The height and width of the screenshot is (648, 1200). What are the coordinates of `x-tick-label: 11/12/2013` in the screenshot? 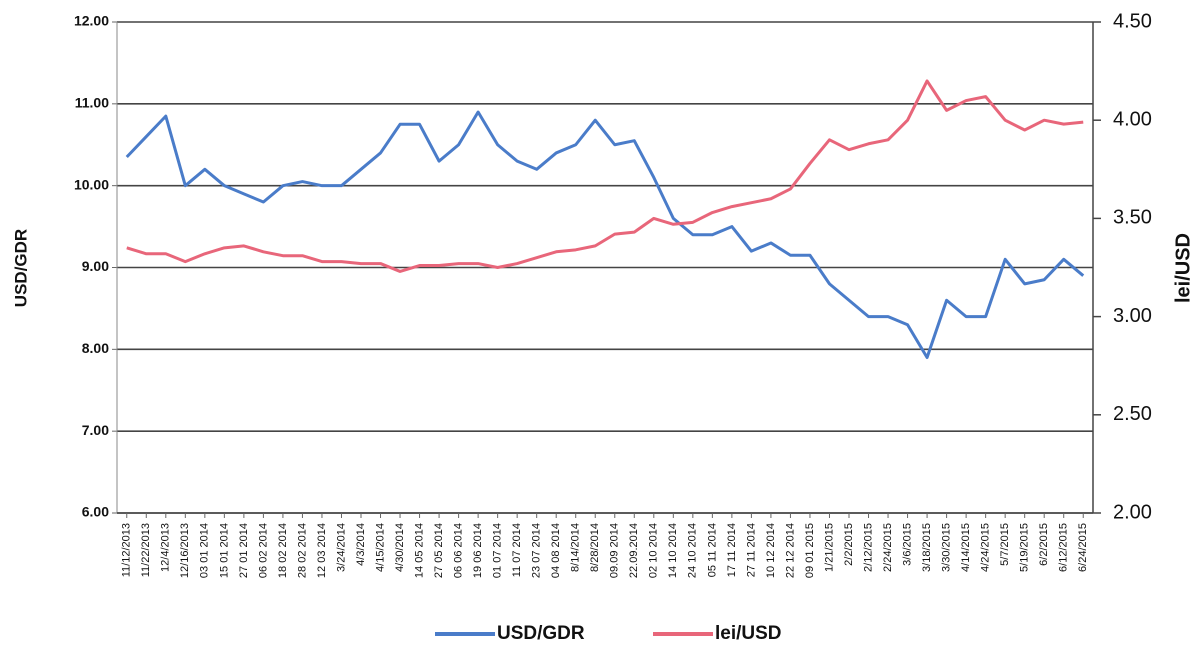 It's located at (127, 550).